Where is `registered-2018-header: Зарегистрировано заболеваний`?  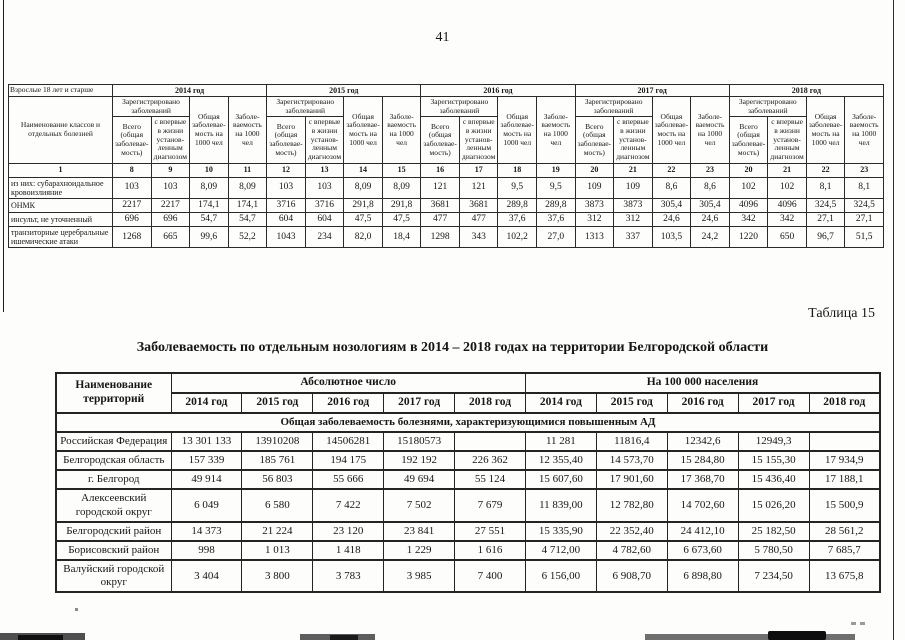 registered-2018-header: Зарегистрировано заболеваний is located at coordinates (767, 107).